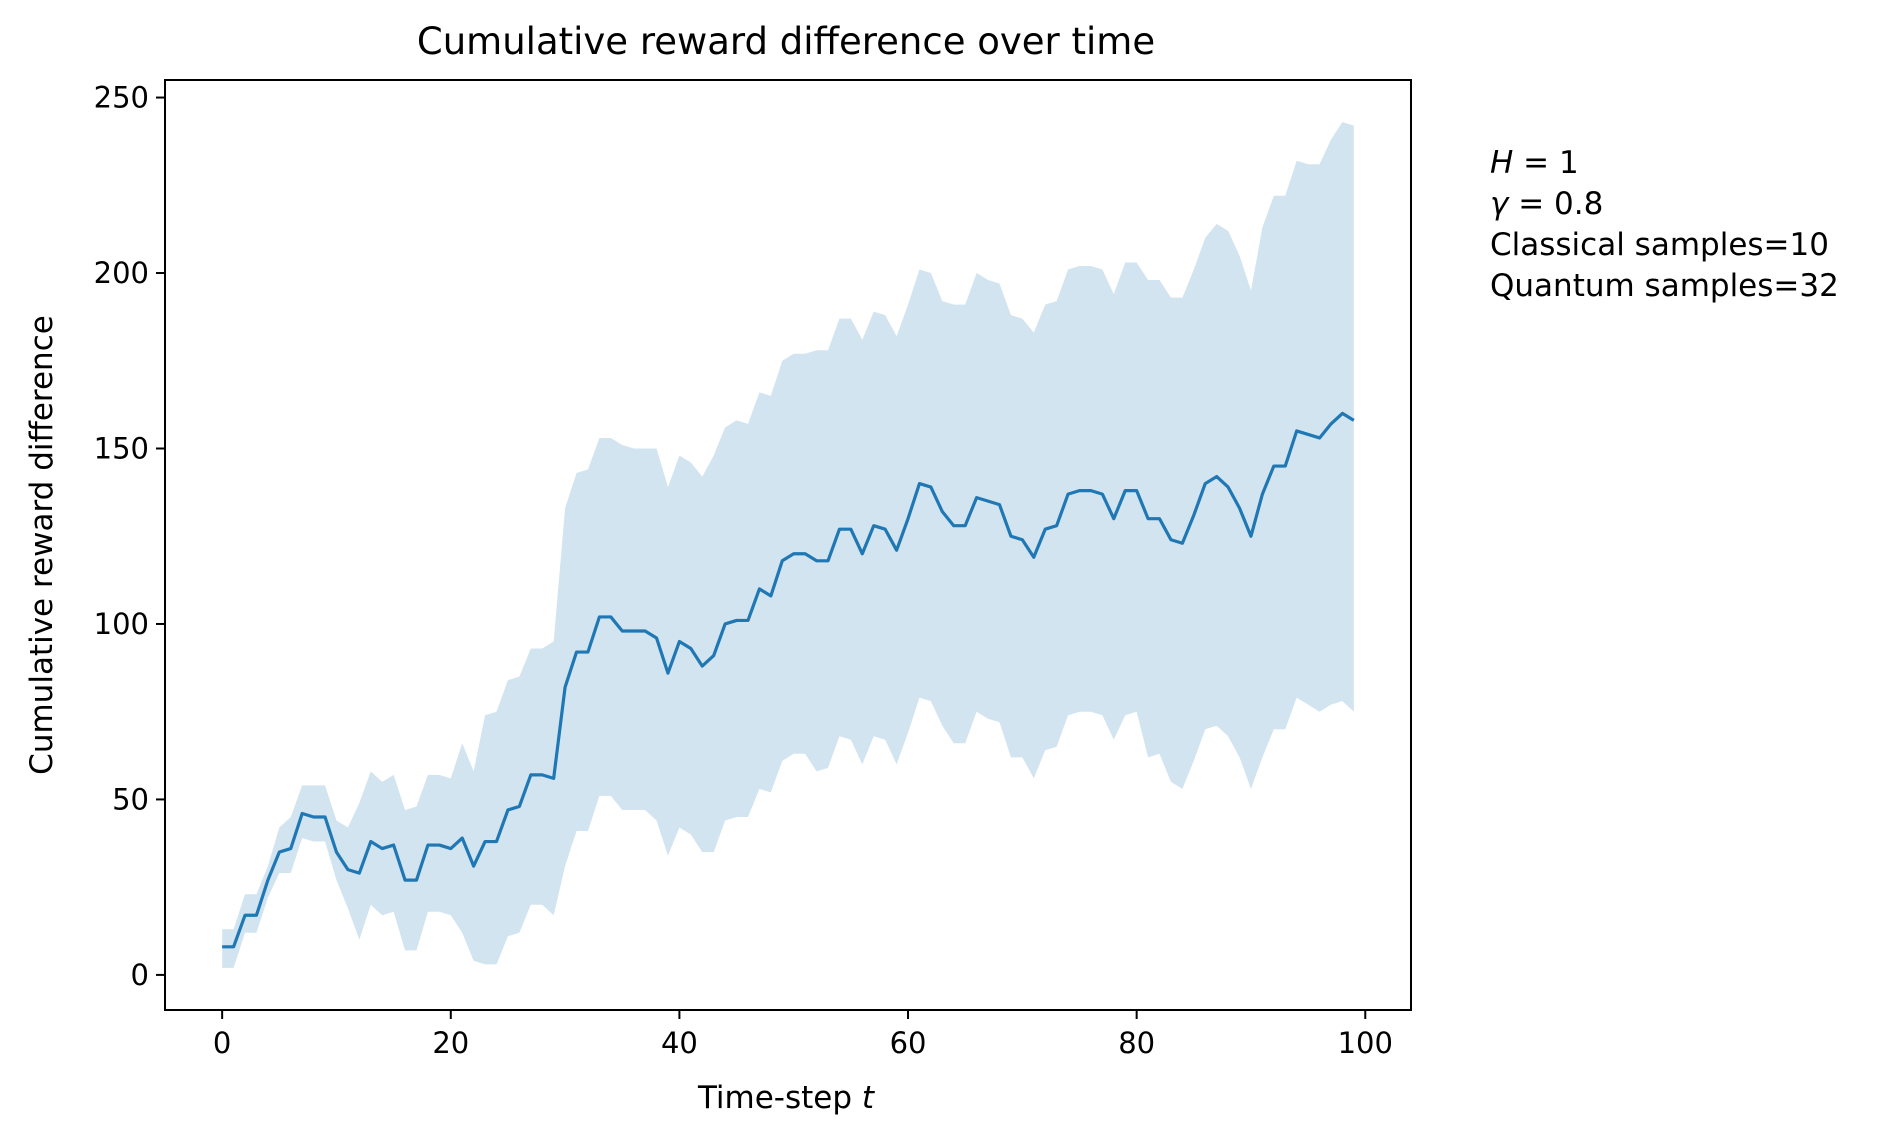  I want to click on annotation-quantum-samples: Quantum samples=32, so click(1664, 286).